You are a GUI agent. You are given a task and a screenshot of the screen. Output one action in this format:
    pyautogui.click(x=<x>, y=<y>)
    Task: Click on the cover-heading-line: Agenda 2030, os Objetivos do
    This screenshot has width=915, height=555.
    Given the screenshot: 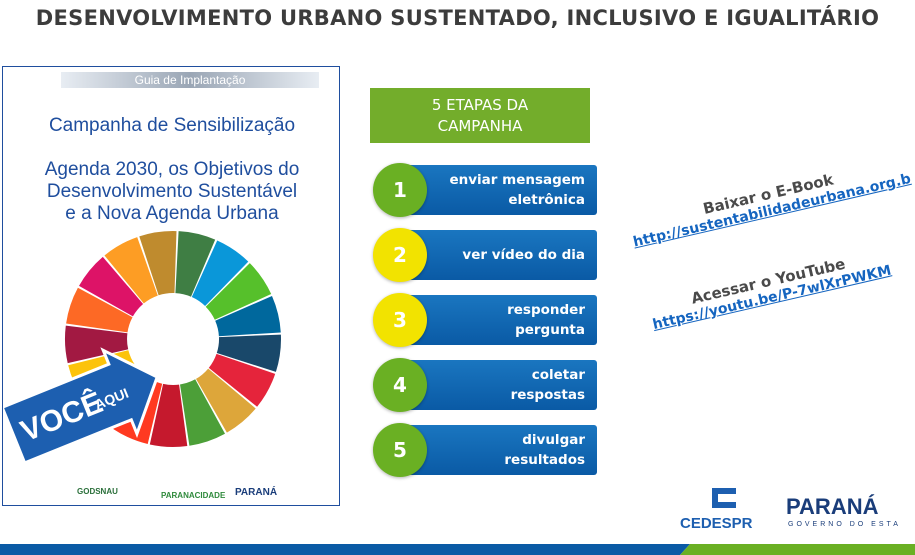 What is the action you would take?
    pyautogui.click(x=172, y=169)
    